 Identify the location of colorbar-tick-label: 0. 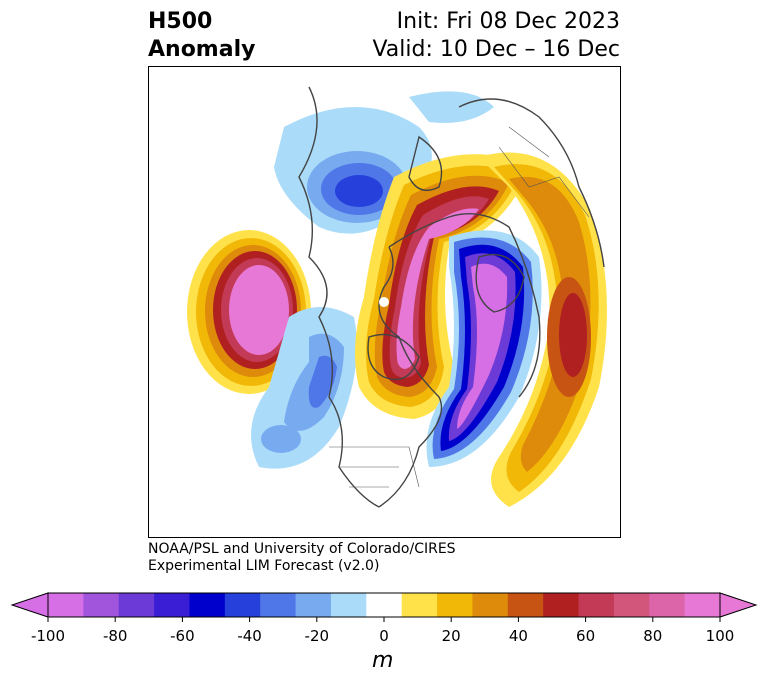
(384, 636).